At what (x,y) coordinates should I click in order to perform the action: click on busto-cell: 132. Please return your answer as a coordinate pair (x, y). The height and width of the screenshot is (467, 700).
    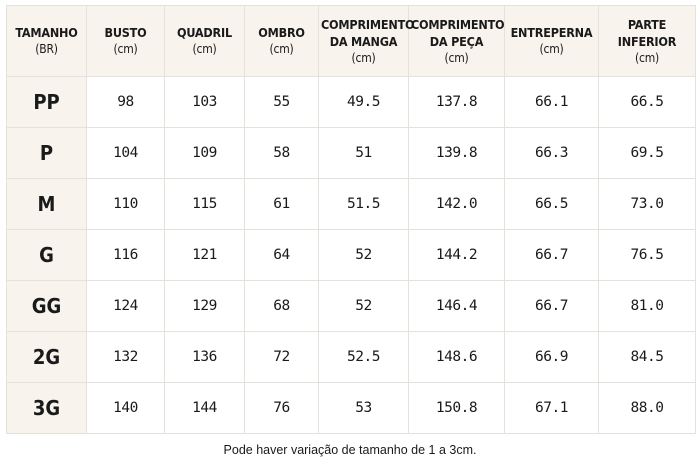
    Looking at the image, I should click on (125, 357).